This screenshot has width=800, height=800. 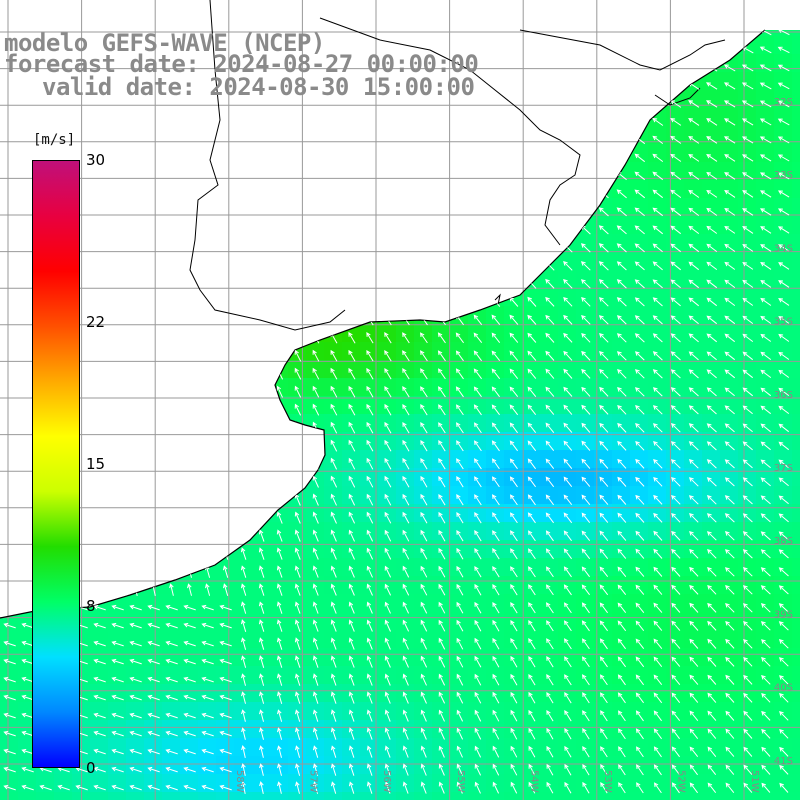 I want to click on latitude-label: 32S, so click(x=783, y=102).